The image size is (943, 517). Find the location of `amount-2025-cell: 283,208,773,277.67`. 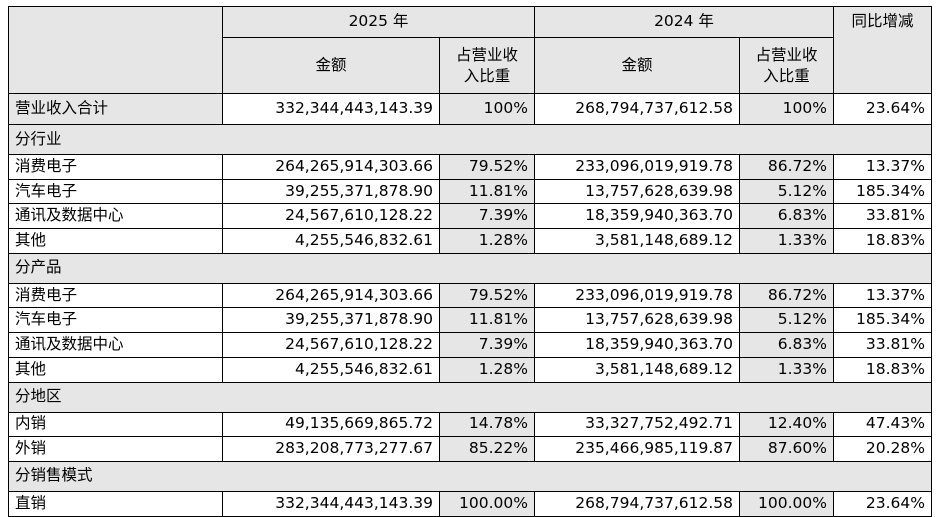

amount-2025-cell: 283,208,773,277.67 is located at coordinates (331, 449).